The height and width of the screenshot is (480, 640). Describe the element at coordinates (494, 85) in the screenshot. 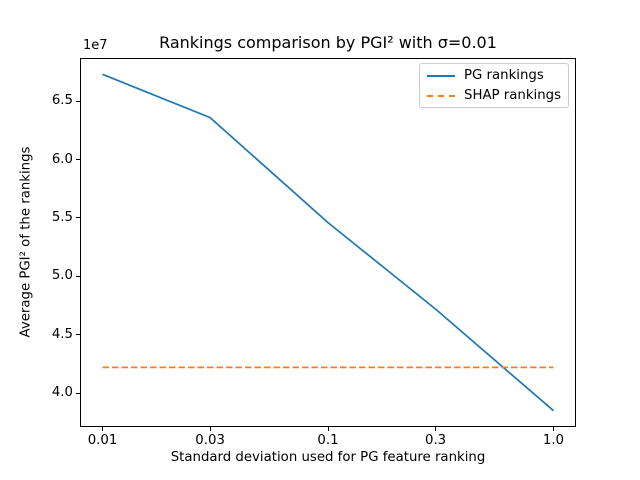

I see `legend: PG rankings SHAP rankings` at that location.